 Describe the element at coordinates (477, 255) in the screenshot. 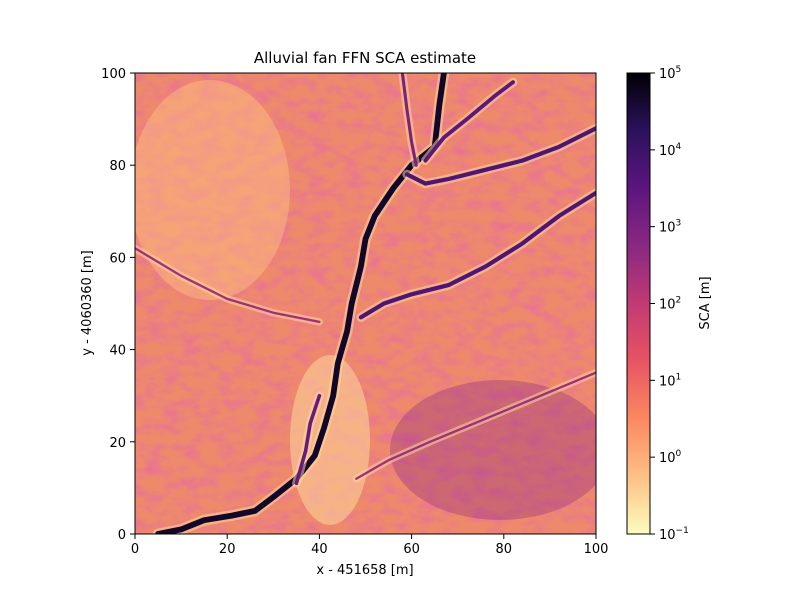

I see `east-tributary` at that location.